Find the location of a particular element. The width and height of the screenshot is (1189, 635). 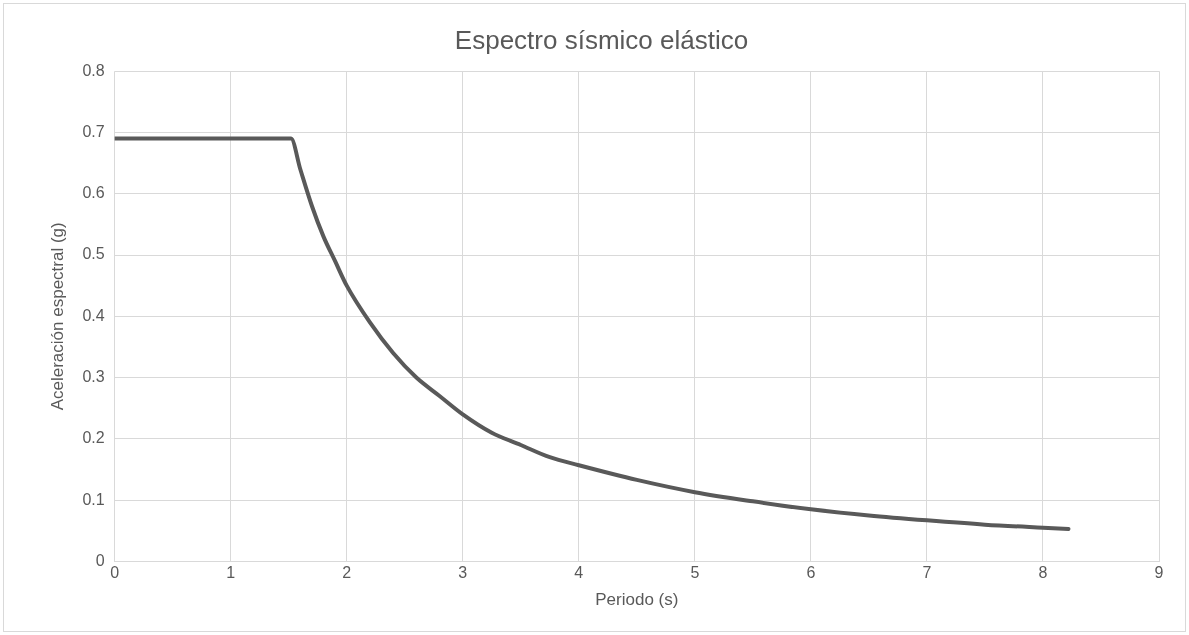

x-tick-label: 2 is located at coordinates (347, 573).